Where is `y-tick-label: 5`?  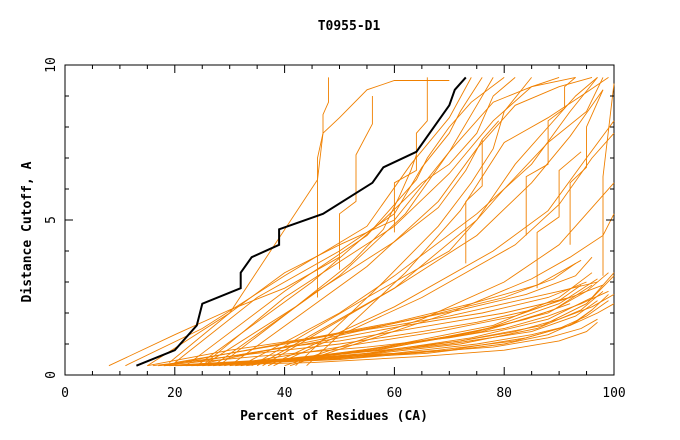 y-tick-label: 5 is located at coordinates (51, 220).